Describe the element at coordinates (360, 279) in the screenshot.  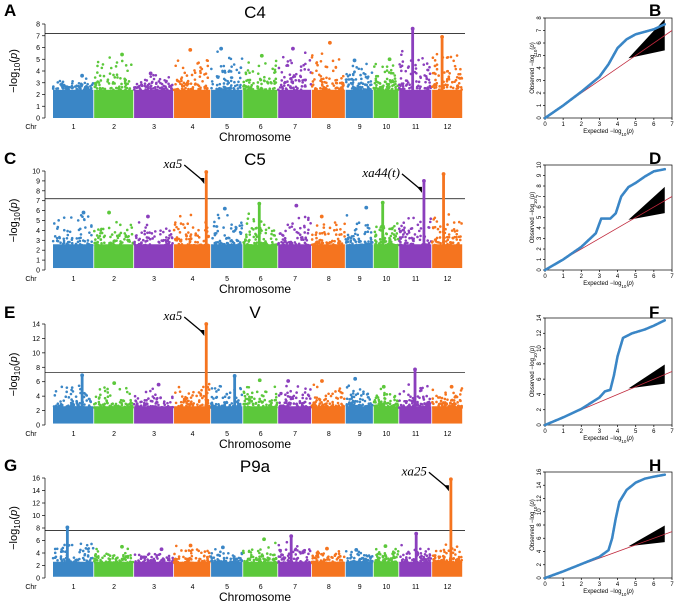
I see `chromosome-tick-label: 9` at that location.